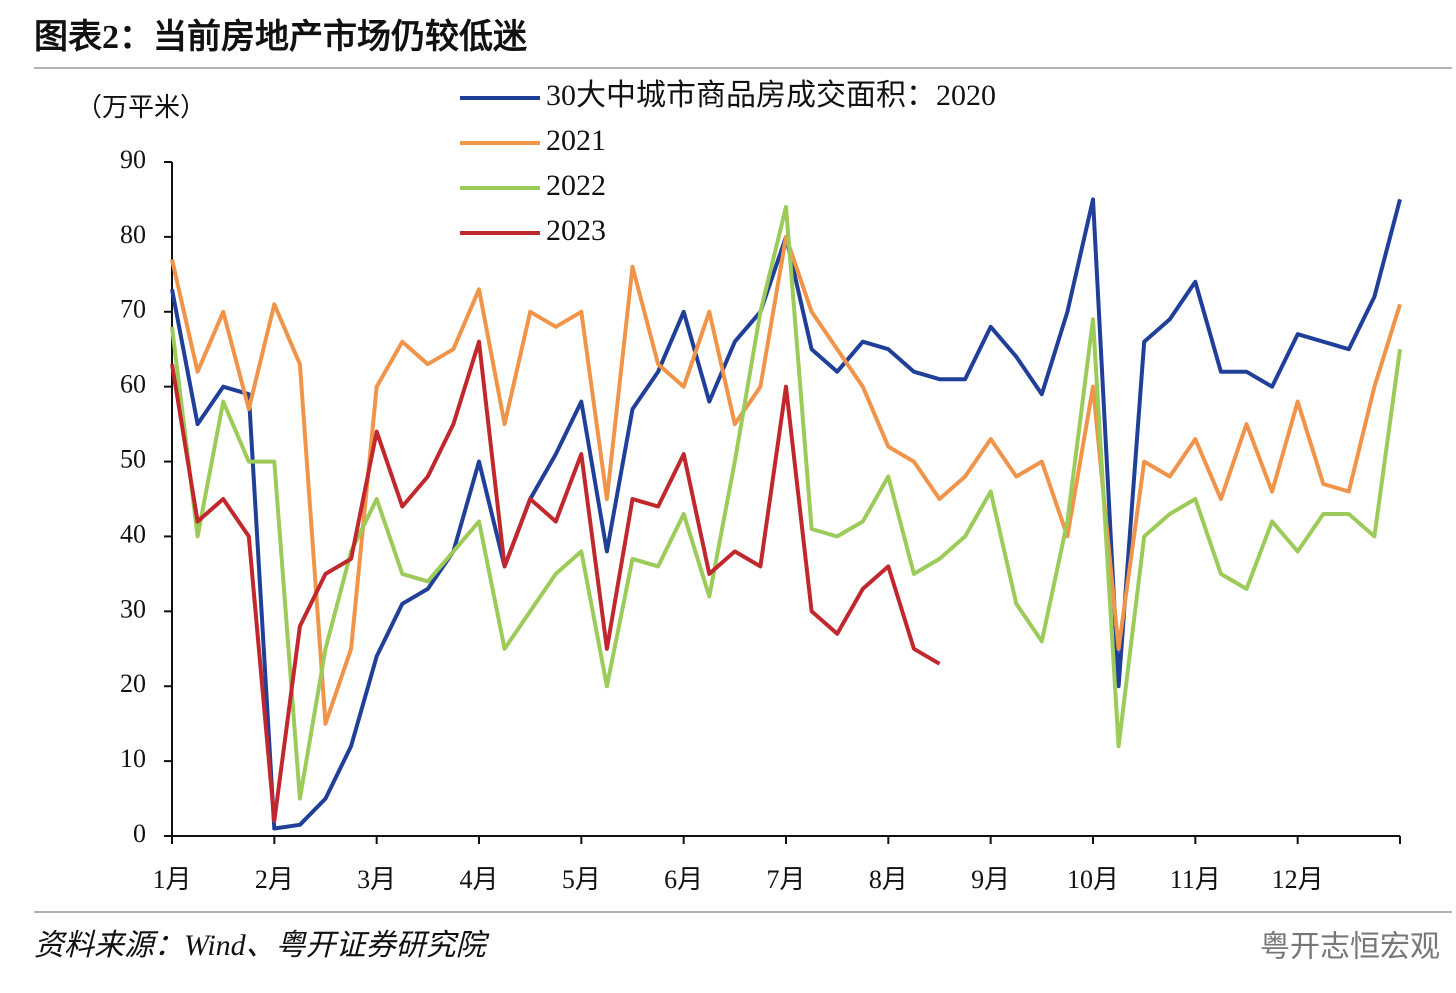 This screenshot has height=993, width=1456. What do you see at coordinates (581, 879) in the screenshot?
I see `x-tick-label: 5月` at bounding box center [581, 879].